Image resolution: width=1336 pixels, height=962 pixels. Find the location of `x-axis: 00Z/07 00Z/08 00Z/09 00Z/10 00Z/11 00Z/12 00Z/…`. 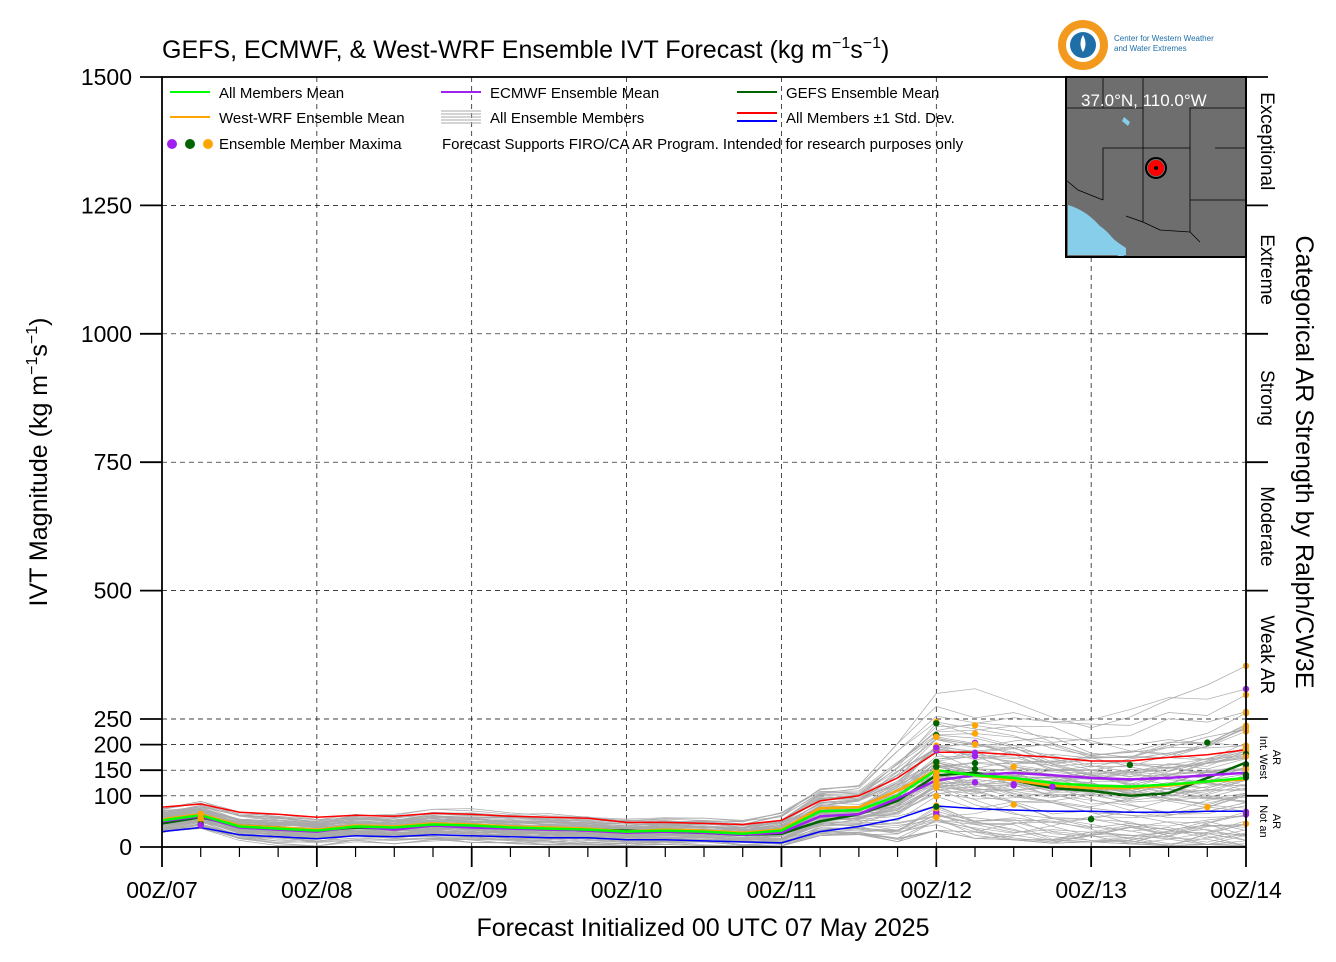

x-axis: 00Z/07 00Z/08 00Z/09 00Z/10 00Z/11 00Z/12 00Z/… is located at coordinates (704, 875).